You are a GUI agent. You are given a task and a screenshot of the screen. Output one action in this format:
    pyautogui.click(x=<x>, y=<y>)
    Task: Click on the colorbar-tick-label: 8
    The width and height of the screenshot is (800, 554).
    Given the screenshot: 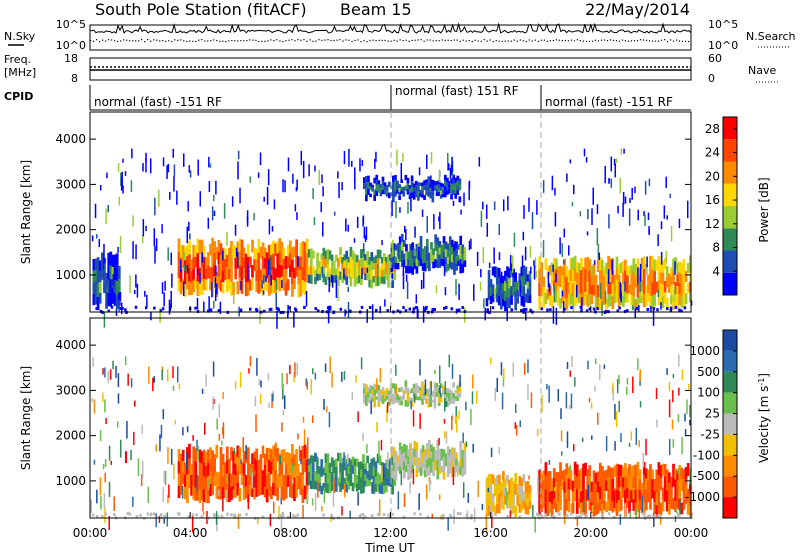 What is the action you would take?
    pyautogui.click(x=716, y=248)
    